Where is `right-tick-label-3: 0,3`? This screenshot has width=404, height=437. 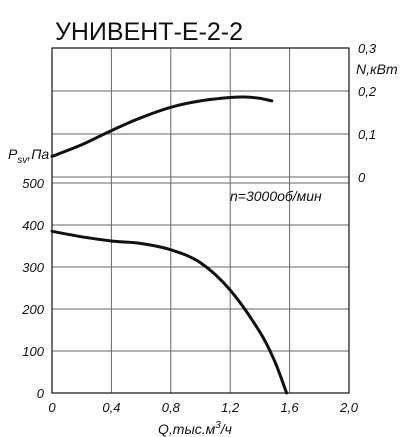
right-tick-label-3: 0,3 is located at coordinates (367, 48).